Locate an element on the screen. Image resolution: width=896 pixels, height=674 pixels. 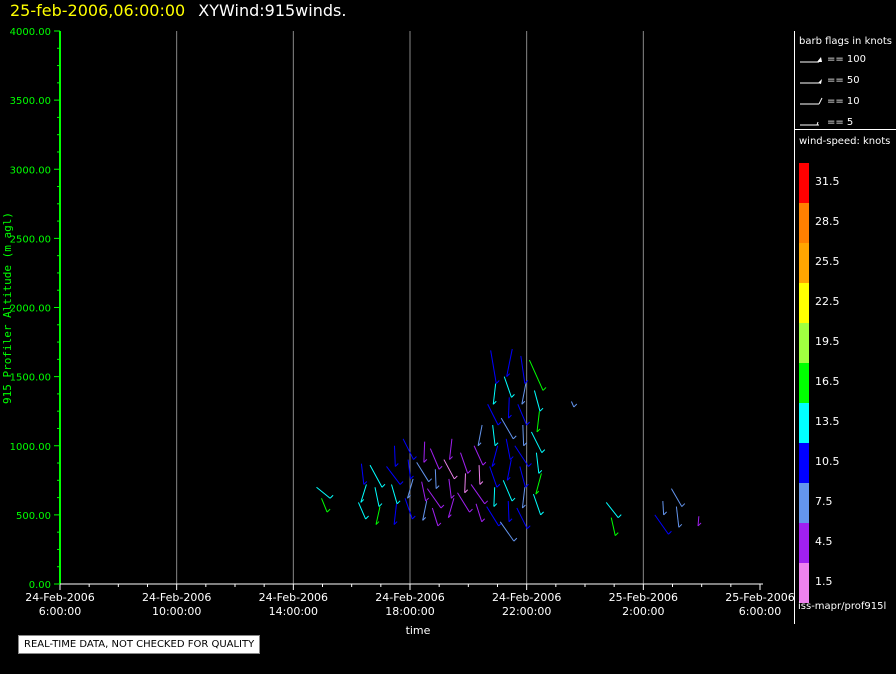
barb-legend-title: barb flags in knots is located at coordinates (845, 41).